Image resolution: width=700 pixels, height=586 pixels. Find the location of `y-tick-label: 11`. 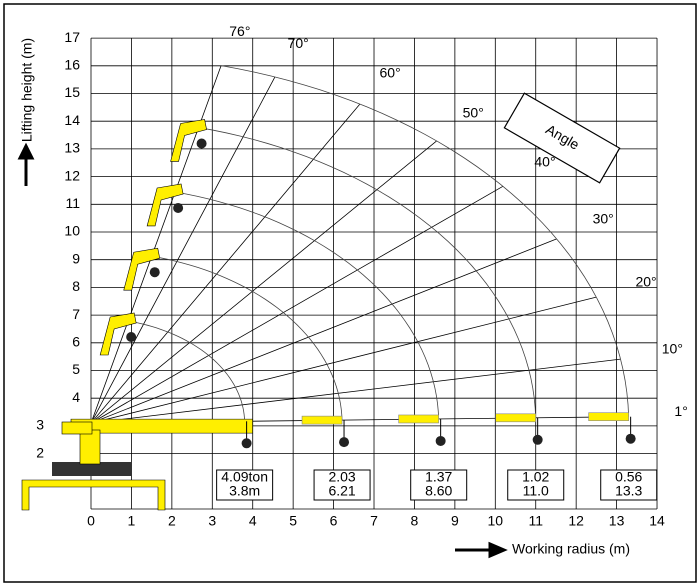

y-tick-label: 11 is located at coordinates (72, 203).